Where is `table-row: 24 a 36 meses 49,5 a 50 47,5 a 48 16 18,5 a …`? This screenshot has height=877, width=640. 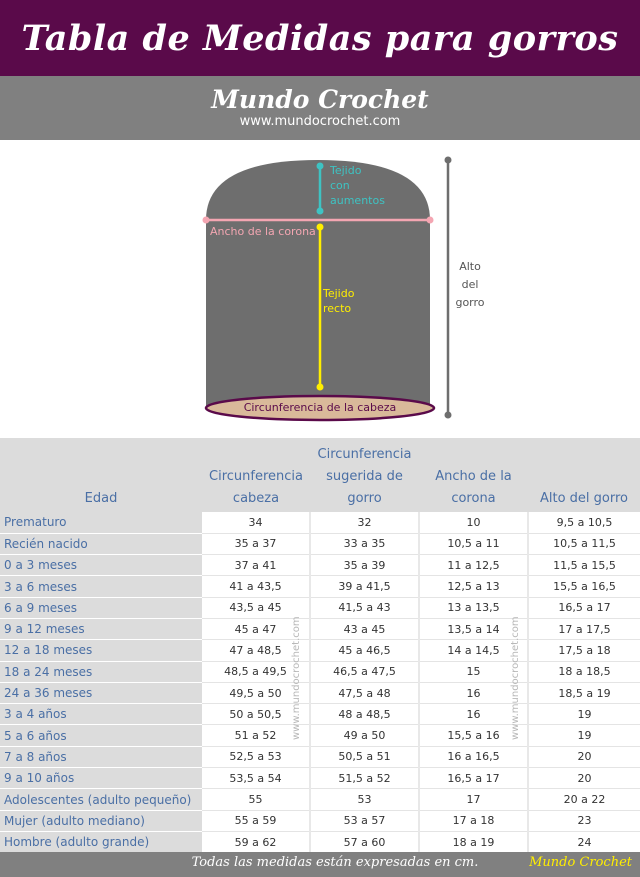
table-row: 24 a 36 meses 49,5 a 50 47,5 a 48 16 18,5 a … is located at coordinates (320, 693).